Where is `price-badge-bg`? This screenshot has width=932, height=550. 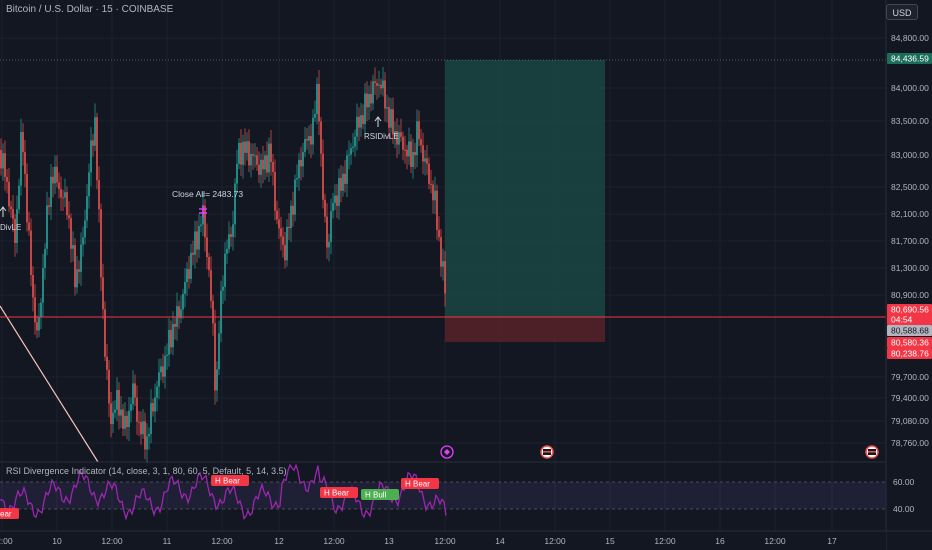 price-badge-bg is located at coordinates (909, 319).